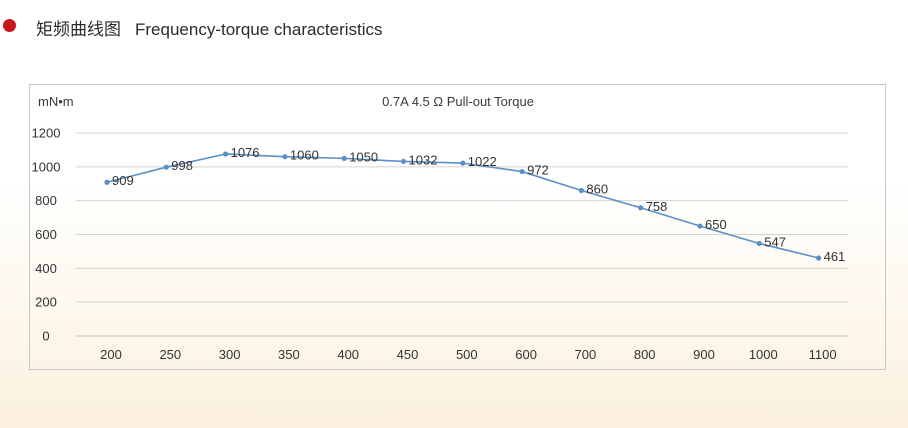 The image size is (908, 428). I want to click on y-tick-label: 600, so click(46, 234).